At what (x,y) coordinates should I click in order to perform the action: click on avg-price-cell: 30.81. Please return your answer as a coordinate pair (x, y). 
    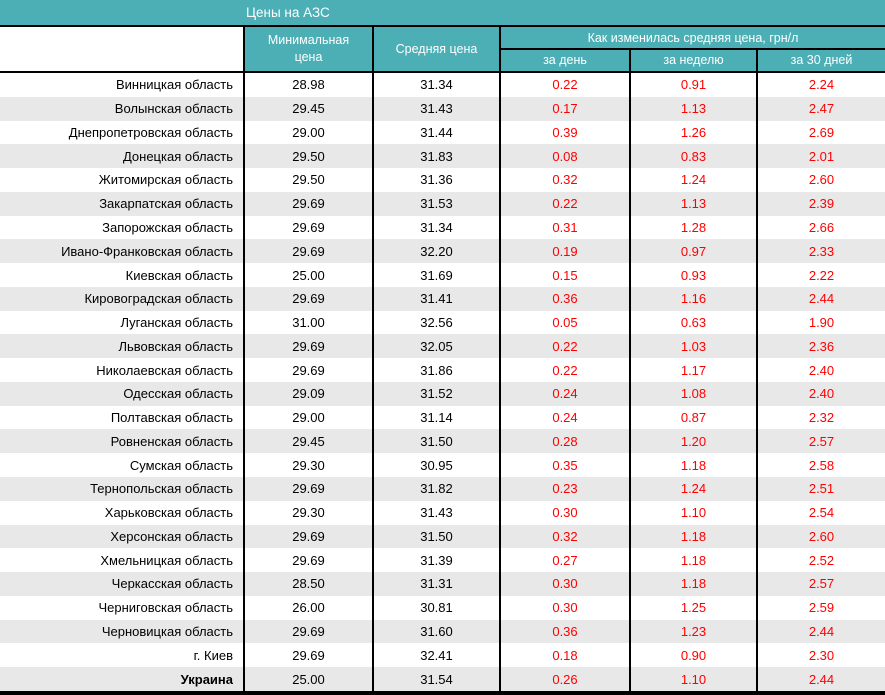
    Looking at the image, I should click on (435, 607).